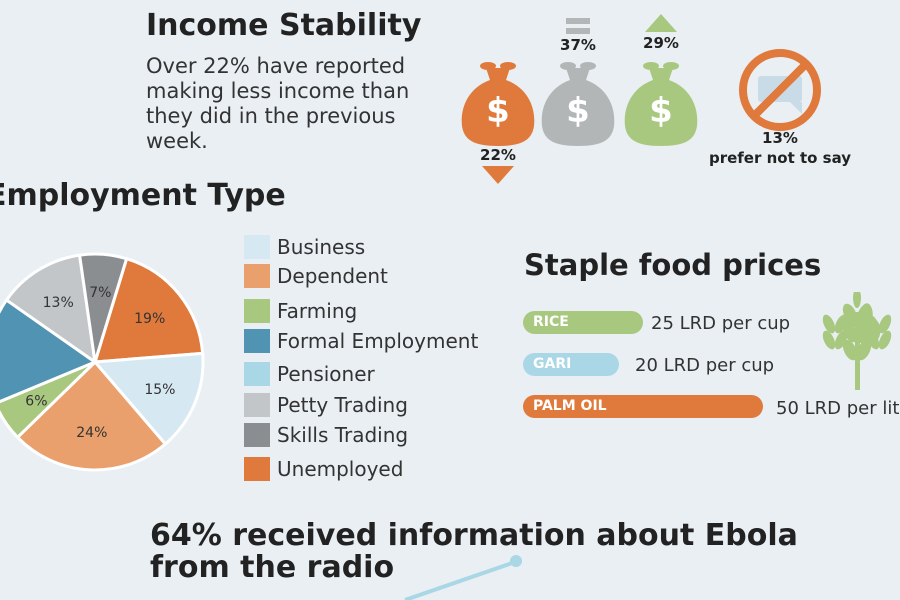 This screenshot has height=600, width=900. I want to click on no-answer-label: prefer not to say, so click(780, 158).